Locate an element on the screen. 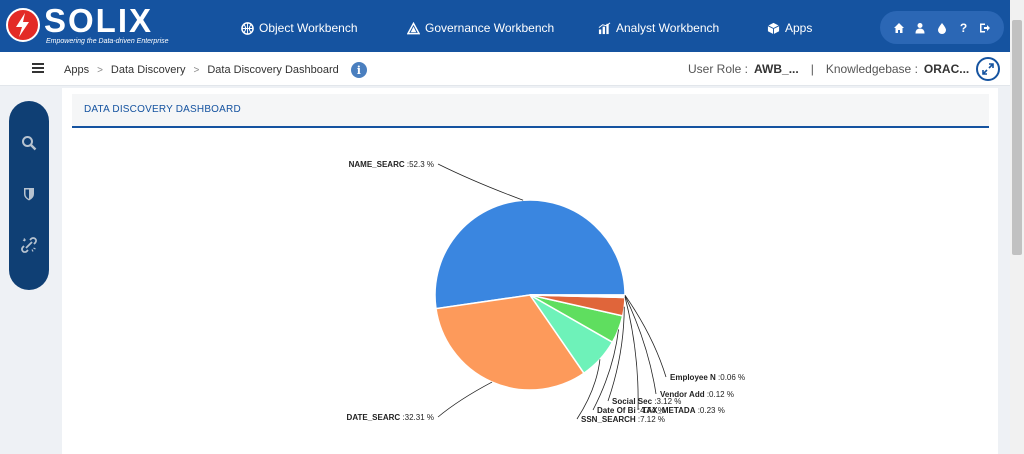 The height and width of the screenshot is (454, 1024). pie-data-label: Date Of Bi :4.74 % is located at coordinates (631, 410).